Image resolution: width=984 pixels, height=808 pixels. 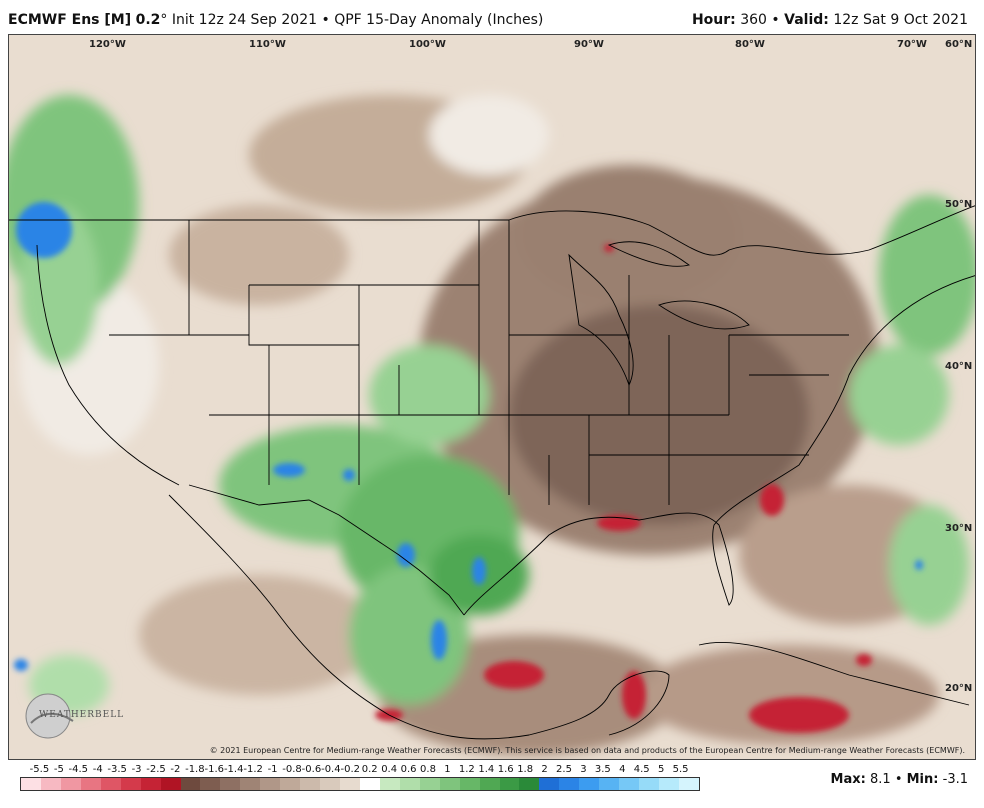 What do you see at coordinates (82, 715) in the screenshot?
I see `logo-text: WEATHERBELL` at bounding box center [82, 715].